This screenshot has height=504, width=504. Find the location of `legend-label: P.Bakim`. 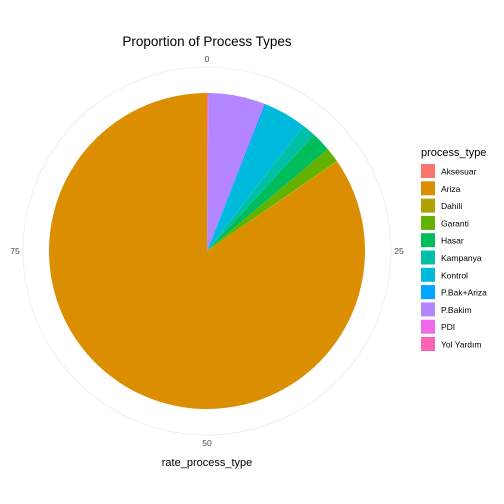

legend-label: P.Bakim is located at coordinates (456, 310).